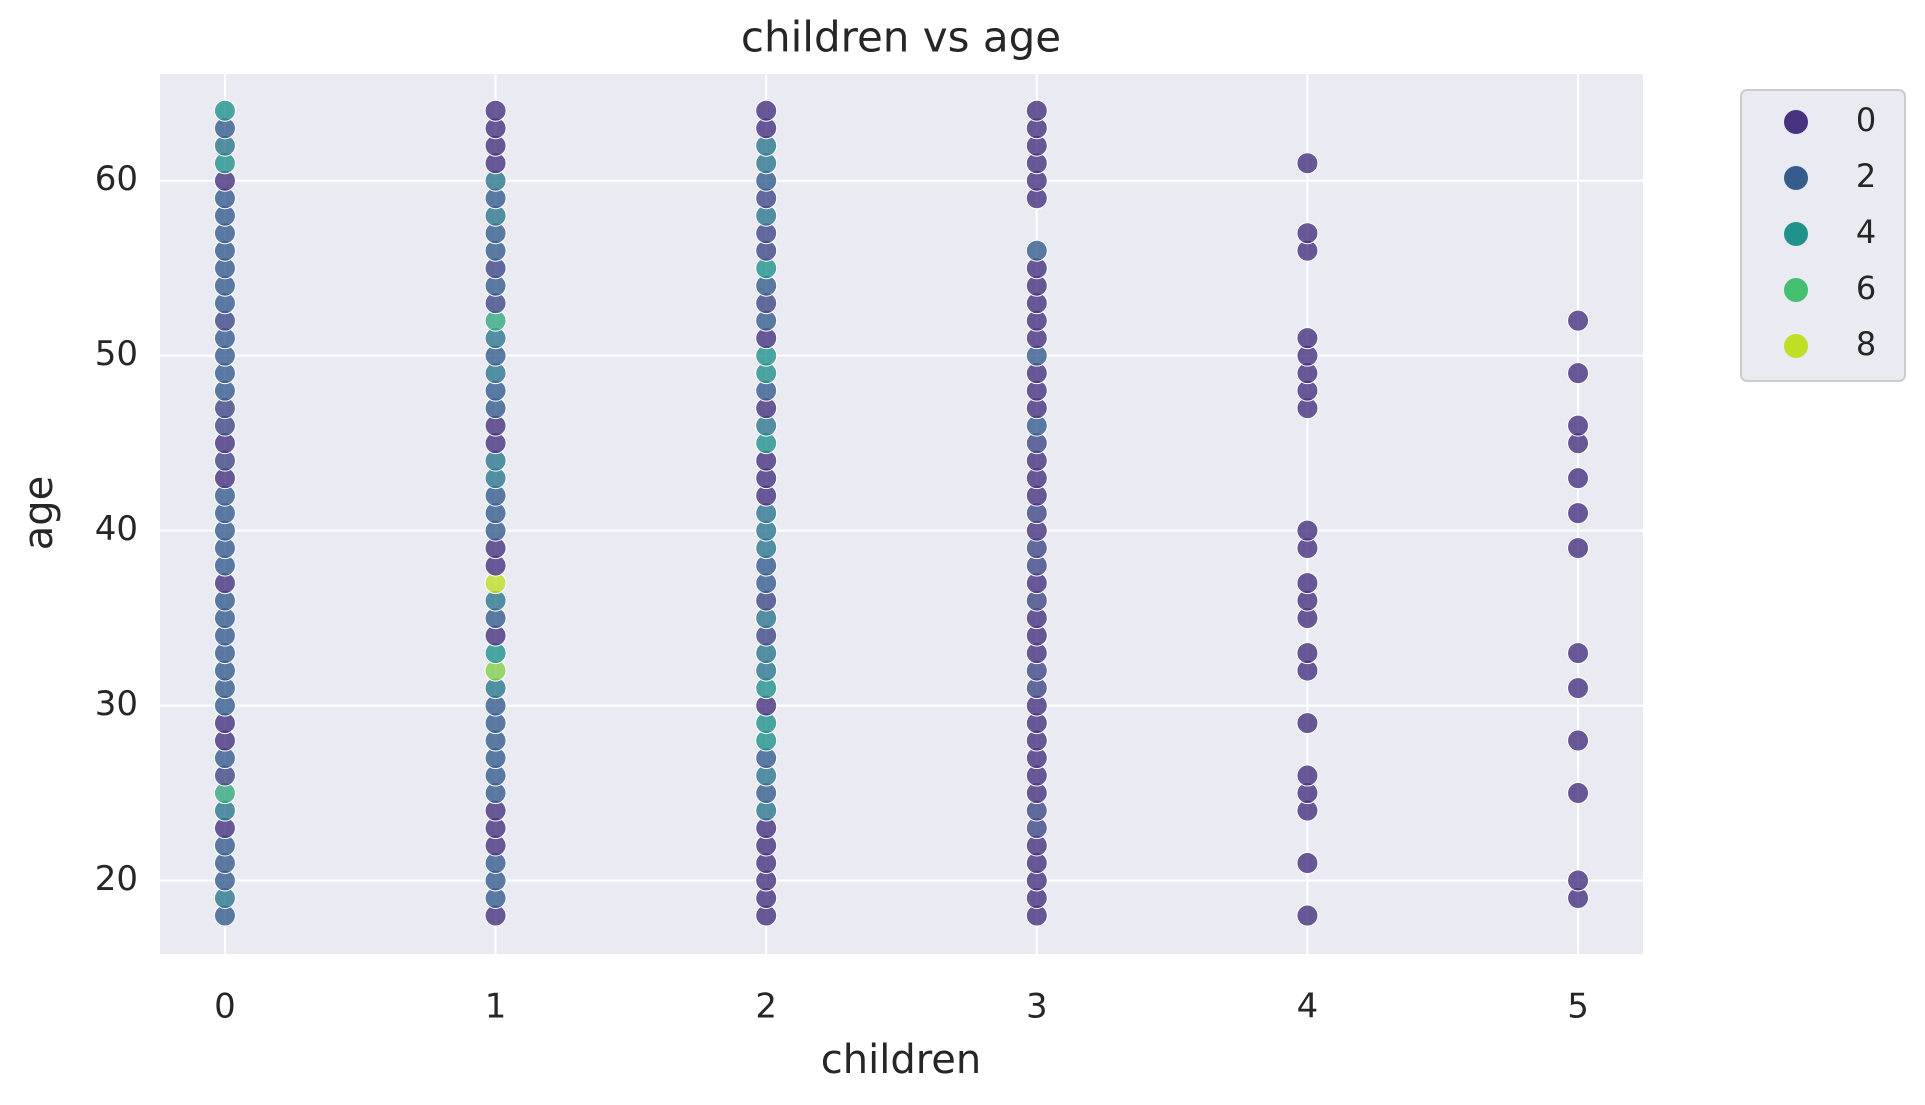 This screenshot has width=1925, height=1105. Describe the element at coordinates (39, 513) in the screenshot. I see `y-axis-label: age` at that location.